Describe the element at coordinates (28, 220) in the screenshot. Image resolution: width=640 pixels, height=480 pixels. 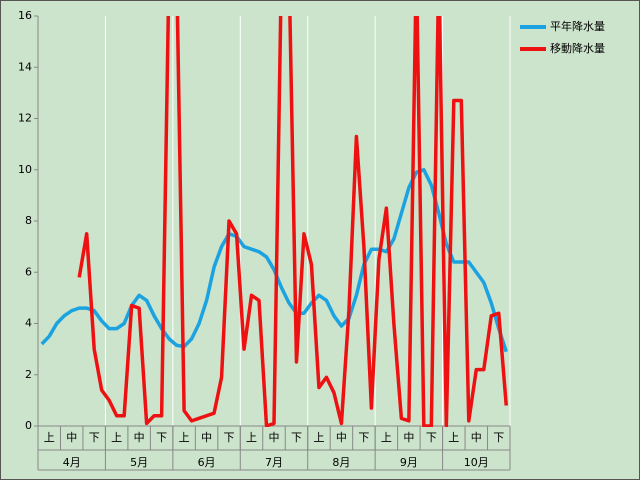
I see `y-tick-label: 8` at that location.